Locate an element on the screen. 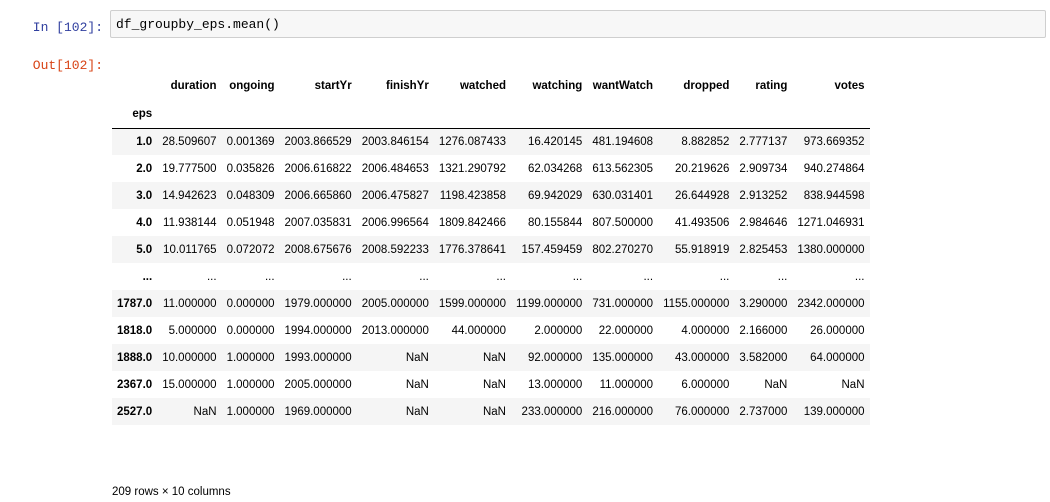 The image size is (1050, 502). row-index: 1787.0 is located at coordinates (135, 303).